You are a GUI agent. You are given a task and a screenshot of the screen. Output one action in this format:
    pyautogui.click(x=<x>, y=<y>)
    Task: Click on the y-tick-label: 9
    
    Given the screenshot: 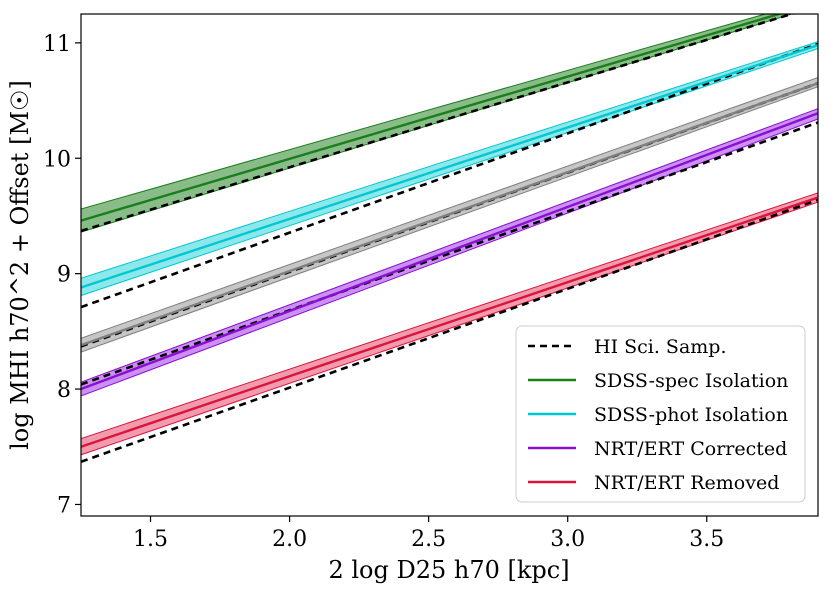 What is the action you would take?
    pyautogui.click(x=64, y=275)
    